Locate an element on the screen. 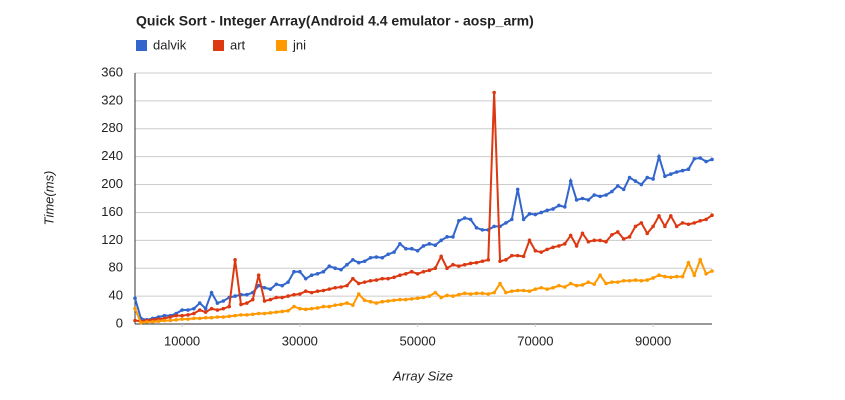  x-tick-label: 70000 is located at coordinates (535, 340).